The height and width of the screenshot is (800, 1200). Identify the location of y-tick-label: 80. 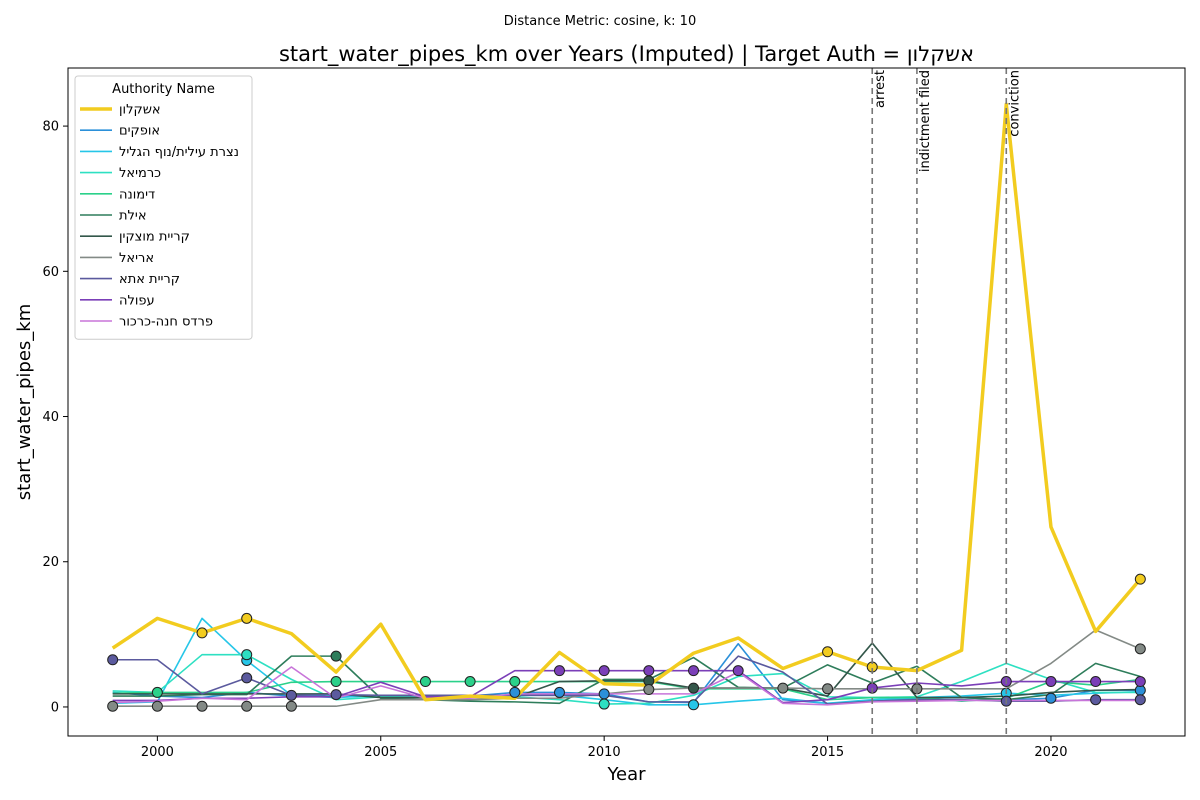
(50, 127).